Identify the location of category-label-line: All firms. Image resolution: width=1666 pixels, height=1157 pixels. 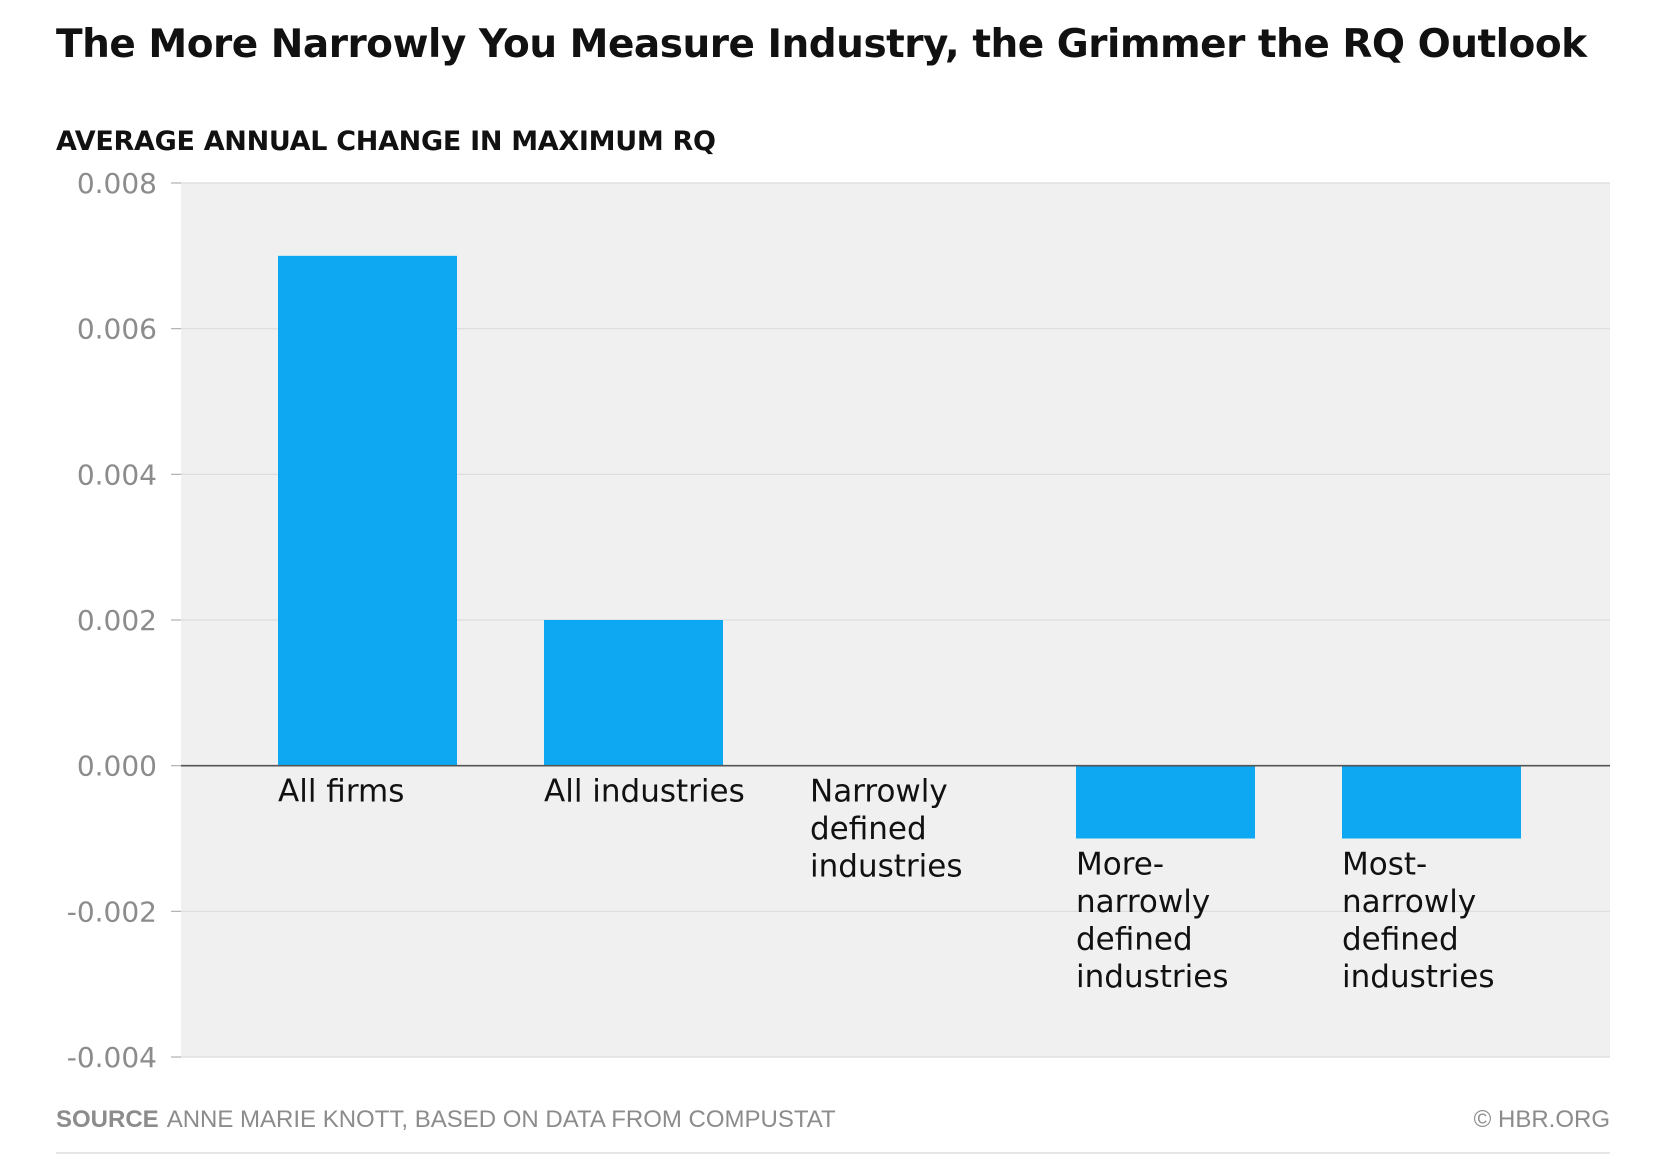
(341, 792).